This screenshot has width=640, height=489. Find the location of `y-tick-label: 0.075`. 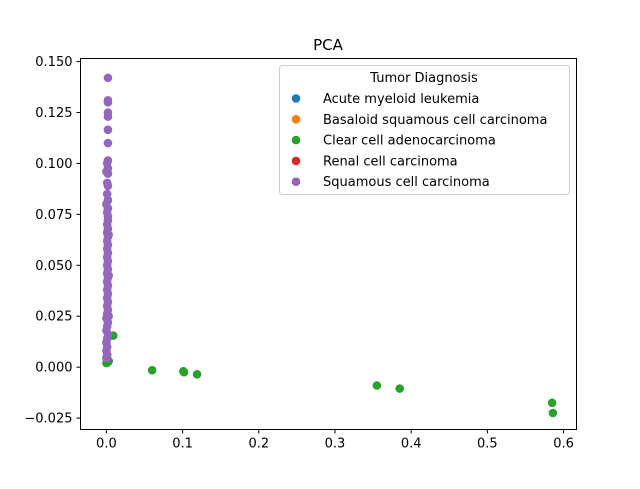

y-tick-label: 0.075 is located at coordinates (53, 215).